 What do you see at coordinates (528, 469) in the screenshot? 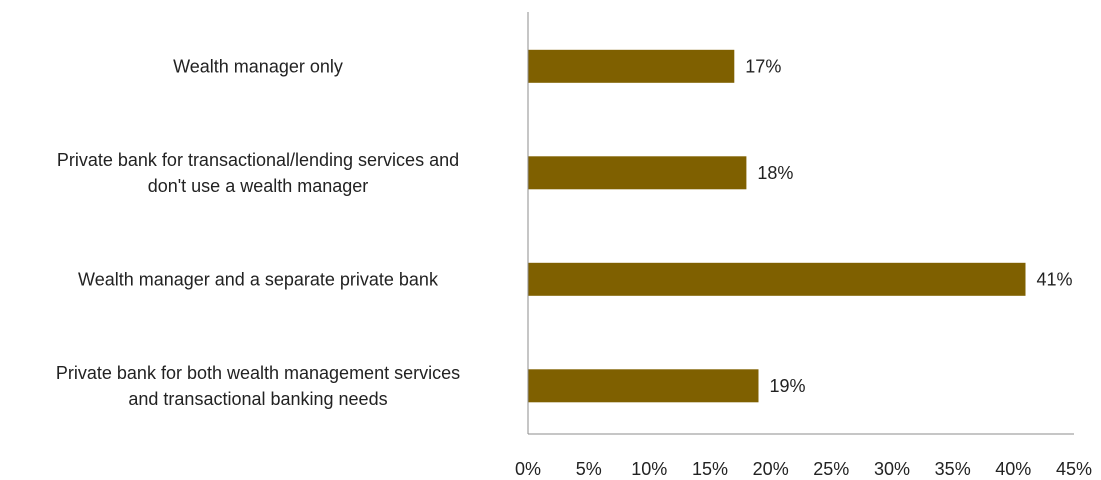
I see `x-tick-label-1: 0%` at bounding box center [528, 469].